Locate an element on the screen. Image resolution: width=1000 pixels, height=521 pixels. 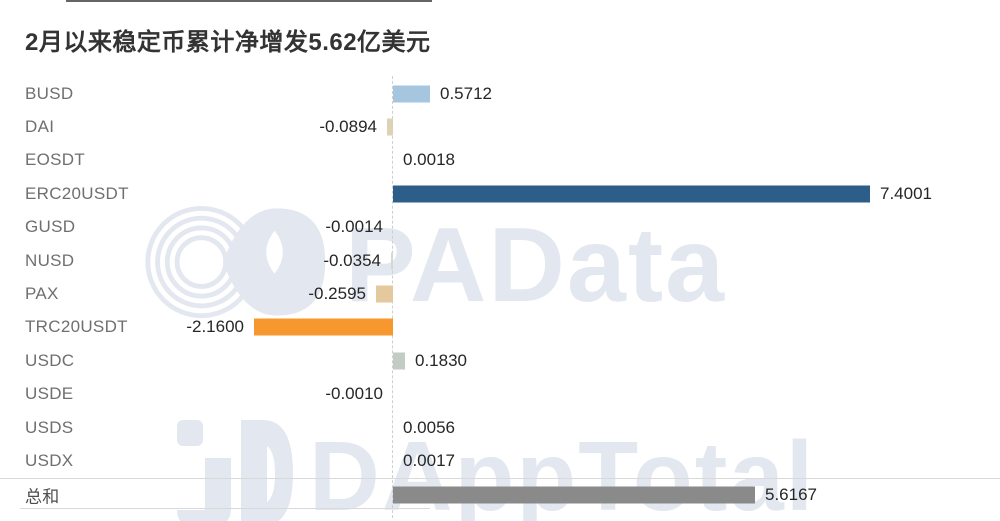
value-label: 0.0018 is located at coordinates (429, 160).